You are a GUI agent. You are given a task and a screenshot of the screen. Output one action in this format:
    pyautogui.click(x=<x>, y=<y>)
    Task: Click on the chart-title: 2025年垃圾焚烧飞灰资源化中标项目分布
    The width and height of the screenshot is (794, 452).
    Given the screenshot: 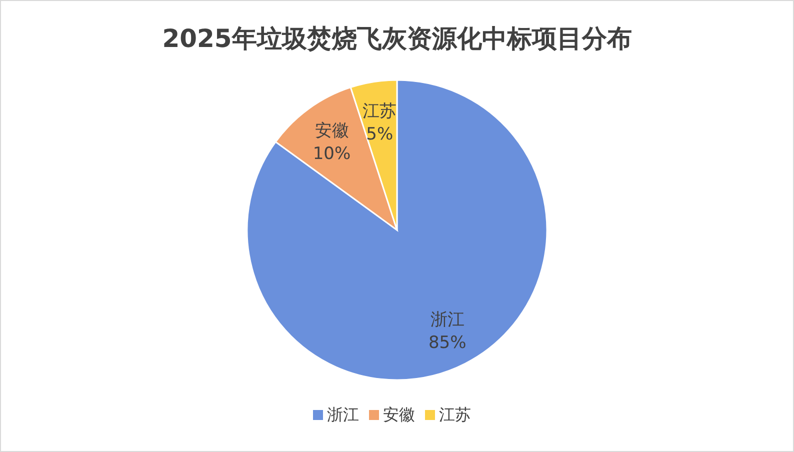 What is the action you would take?
    pyautogui.click(x=397, y=38)
    